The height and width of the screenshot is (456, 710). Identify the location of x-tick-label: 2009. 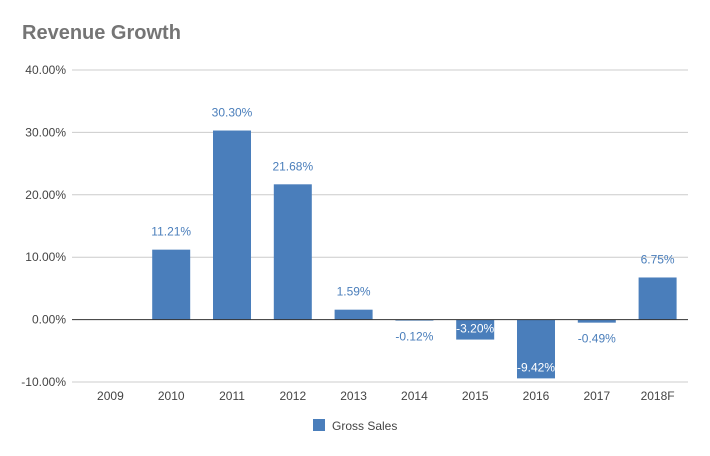
(110, 396).